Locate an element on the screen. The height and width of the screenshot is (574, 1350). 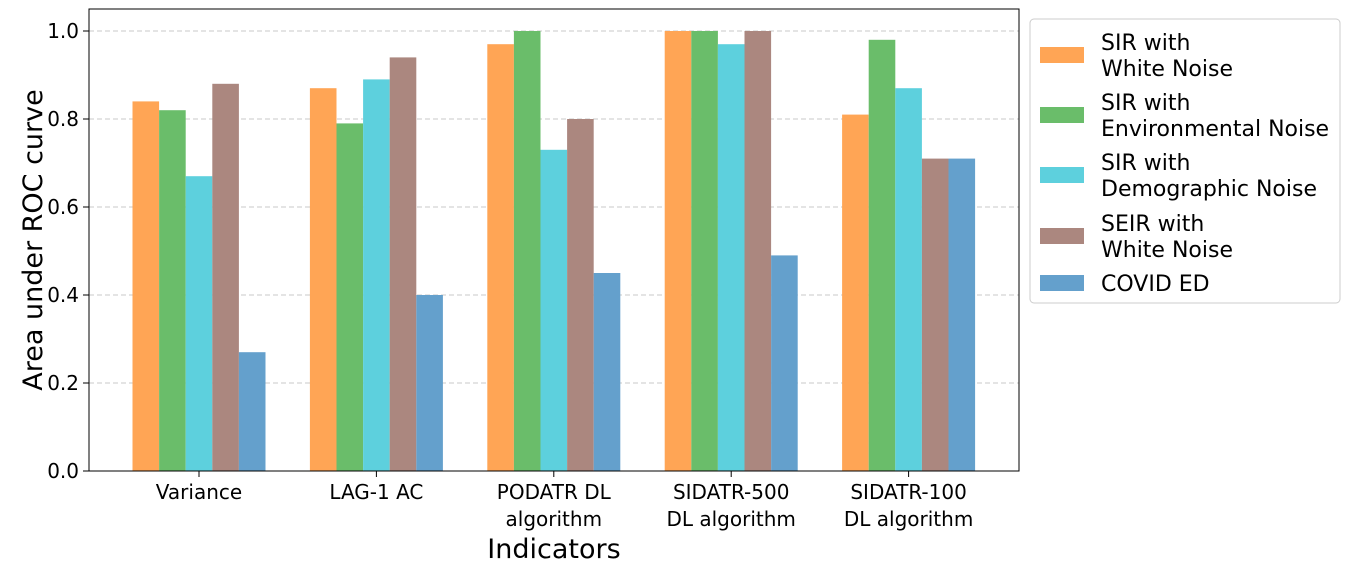
legend-label: COVID ED is located at coordinates (1155, 284).